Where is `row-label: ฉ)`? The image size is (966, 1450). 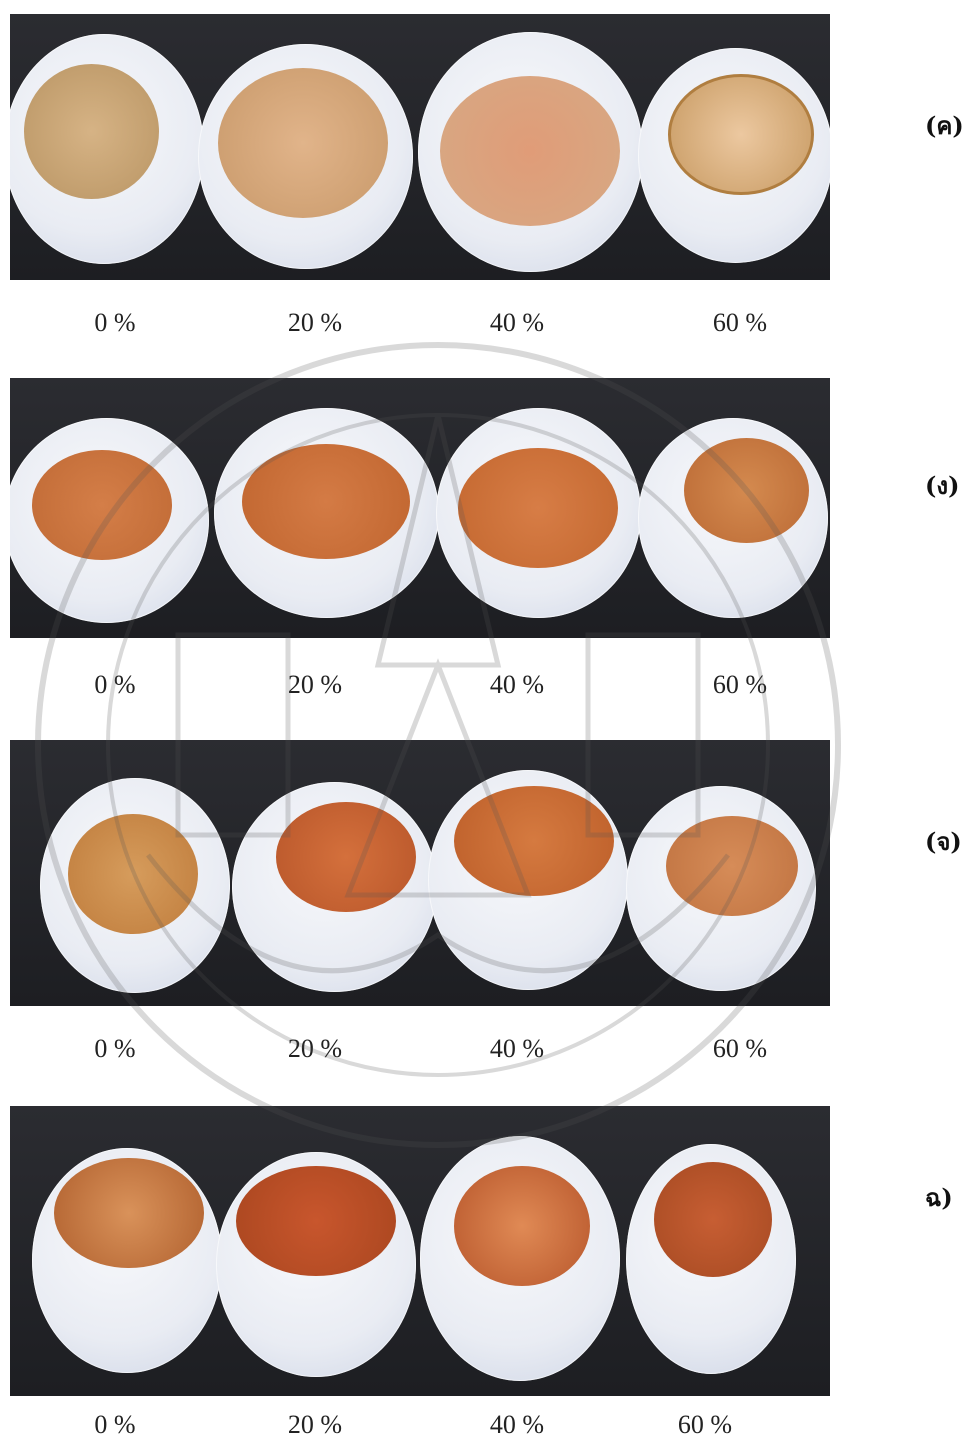
row-label: ฉ) is located at coordinates (939, 1197).